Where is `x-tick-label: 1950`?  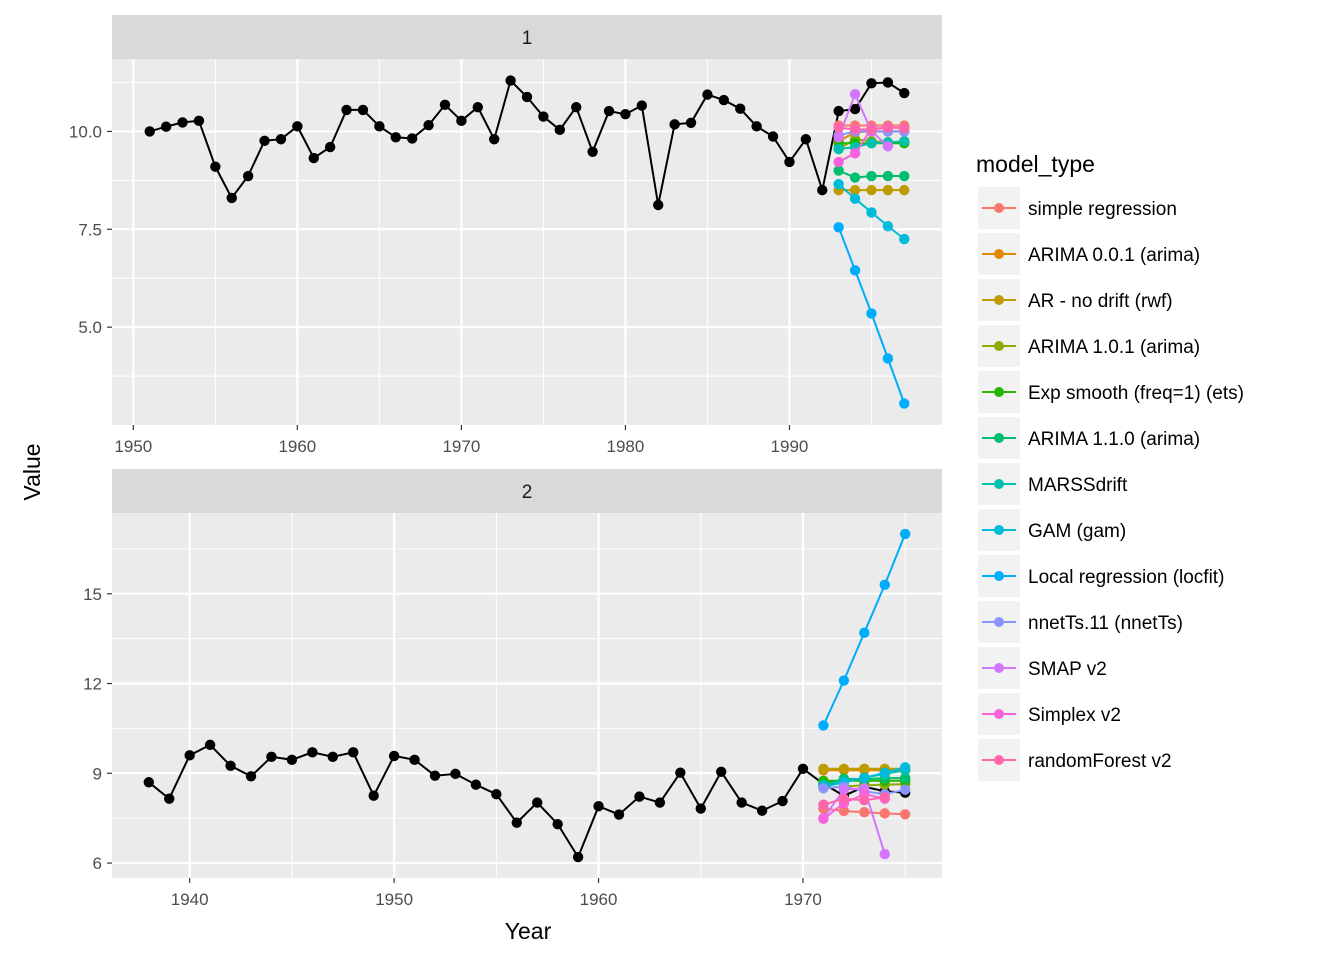
x-tick-label: 1950 is located at coordinates (394, 899).